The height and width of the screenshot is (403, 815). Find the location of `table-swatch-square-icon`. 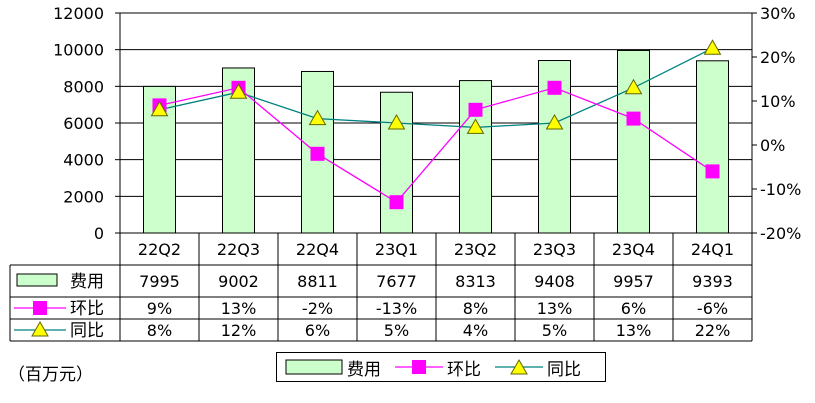

table-swatch-square-icon is located at coordinates (40, 308).